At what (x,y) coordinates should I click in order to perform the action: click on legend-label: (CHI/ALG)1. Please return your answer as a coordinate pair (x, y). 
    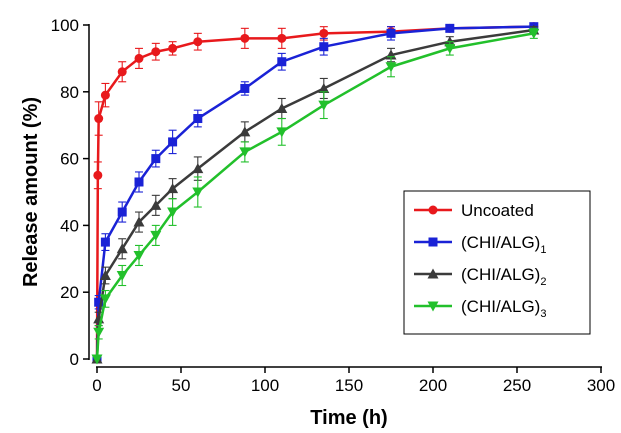
    Looking at the image, I should click on (503, 244).